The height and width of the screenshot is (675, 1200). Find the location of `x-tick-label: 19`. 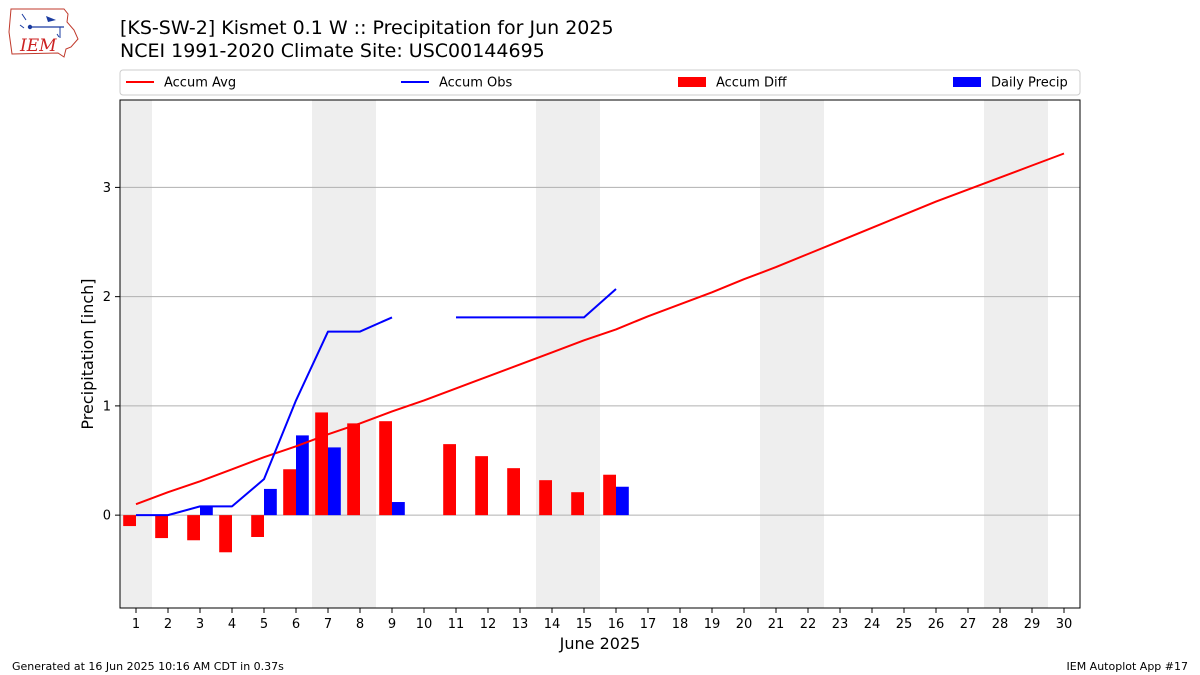

x-tick-label: 19 is located at coordinates (712, 624).